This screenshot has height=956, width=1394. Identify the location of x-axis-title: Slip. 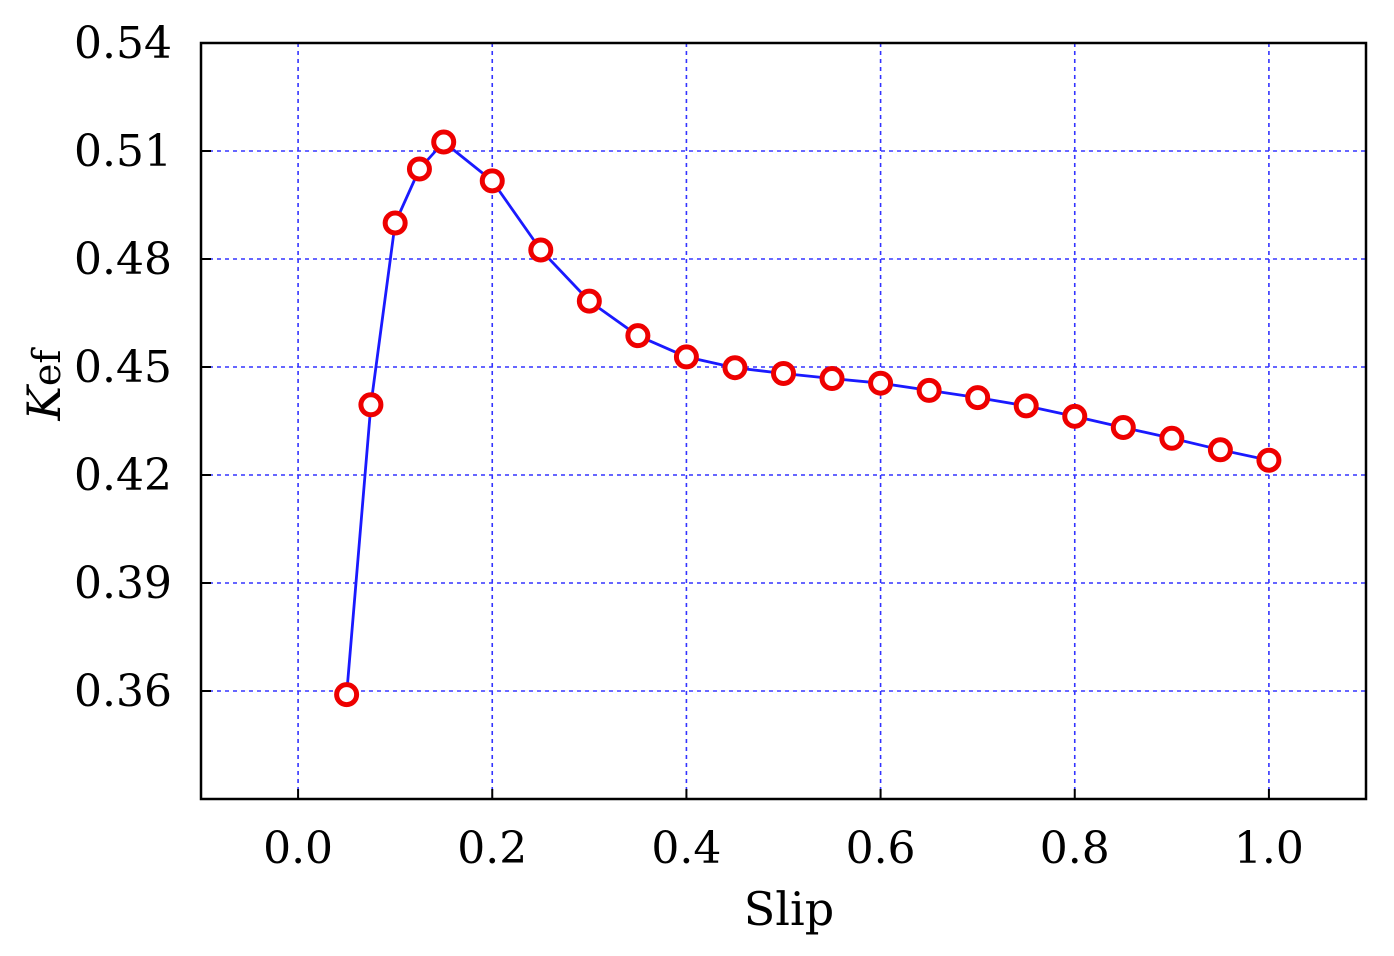
(789, 909).